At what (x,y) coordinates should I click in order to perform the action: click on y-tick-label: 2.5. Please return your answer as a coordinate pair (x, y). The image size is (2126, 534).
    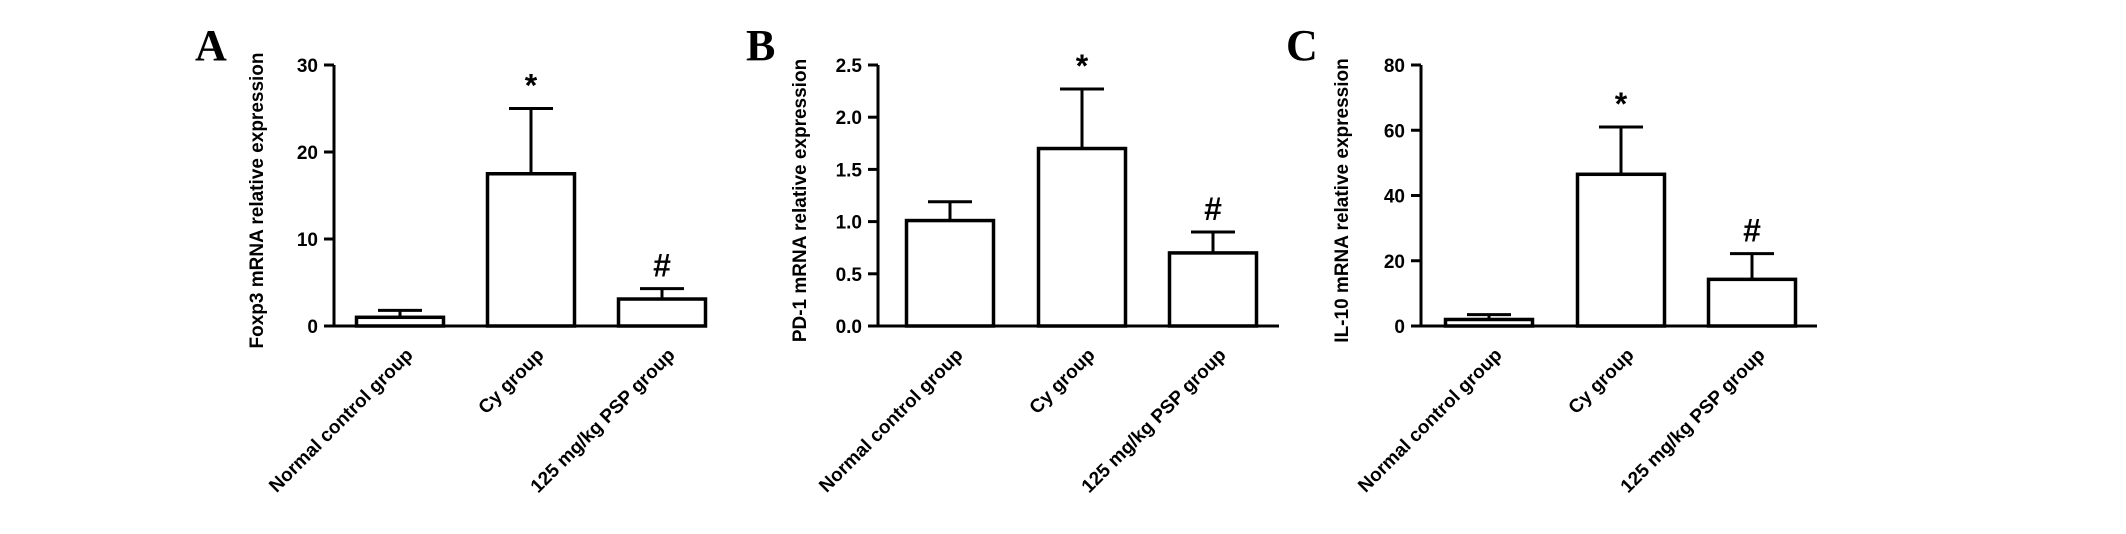
    Looking at the image, I should click on (849, 66).